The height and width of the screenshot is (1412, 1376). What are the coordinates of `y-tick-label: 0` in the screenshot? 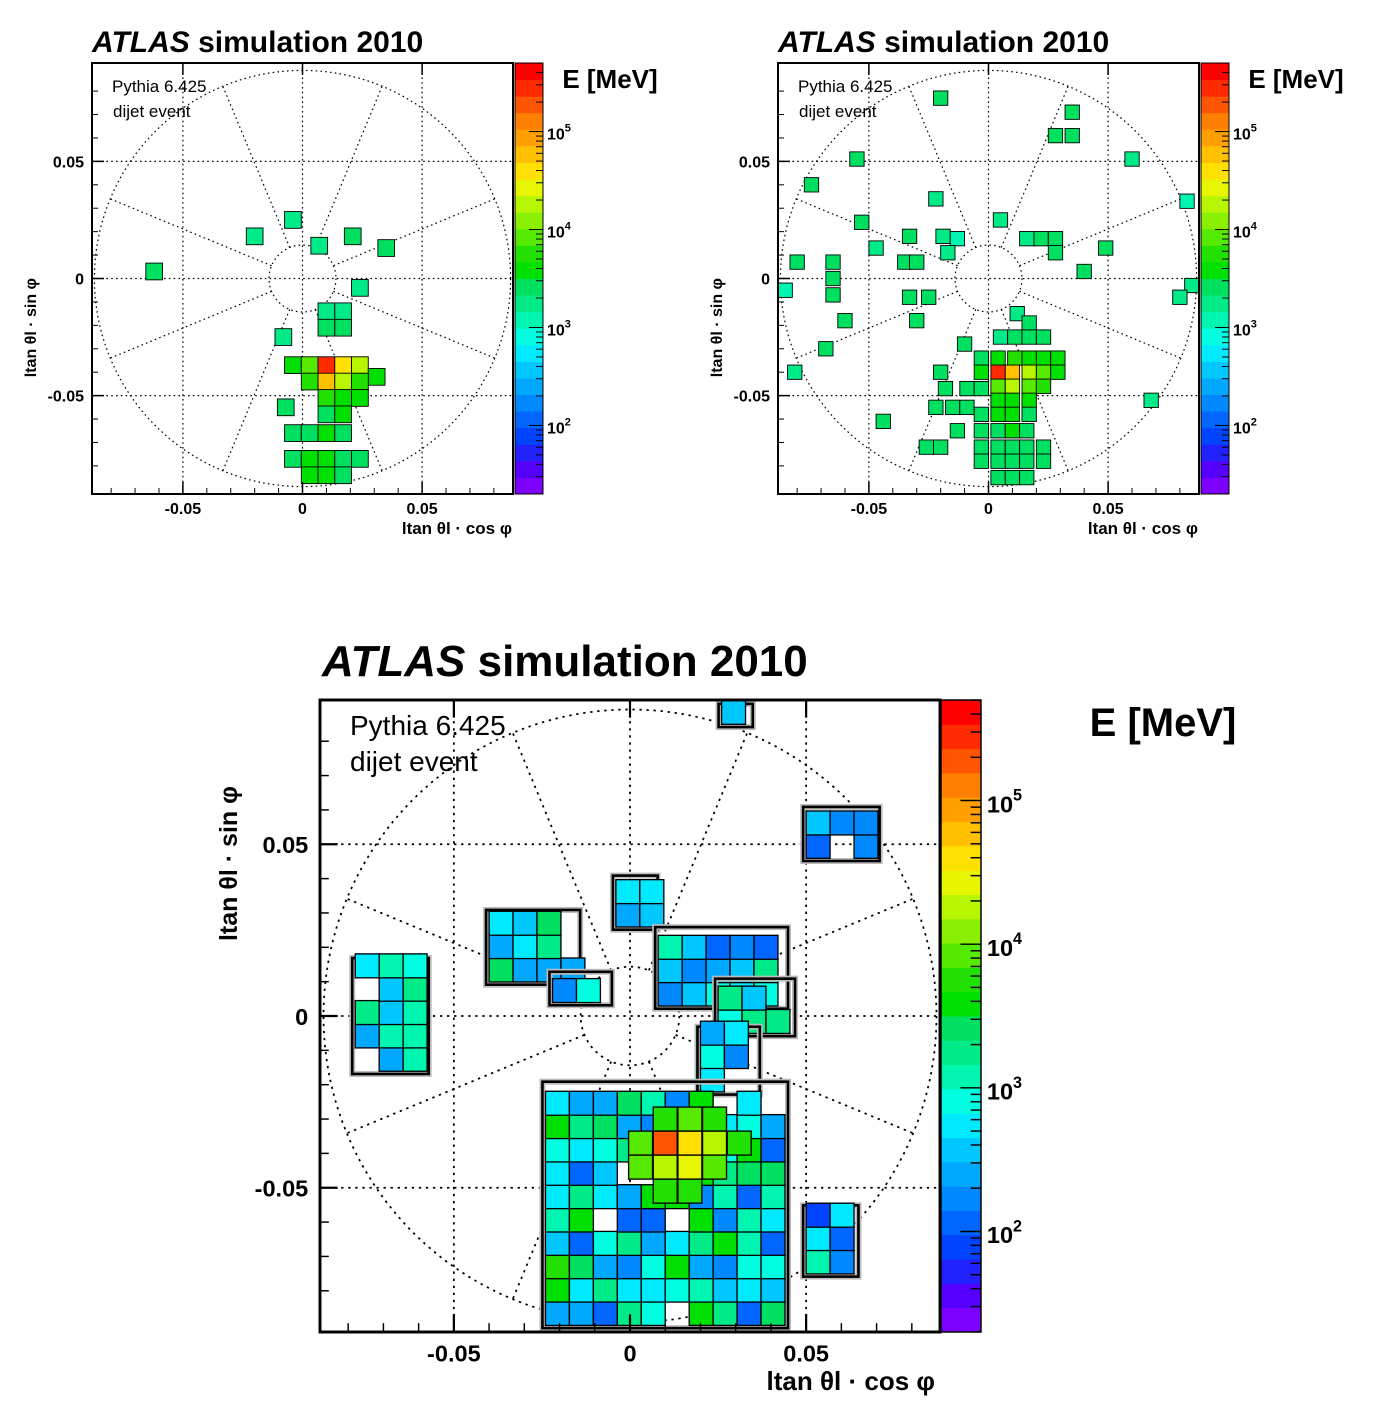 It's located at (79, 280).